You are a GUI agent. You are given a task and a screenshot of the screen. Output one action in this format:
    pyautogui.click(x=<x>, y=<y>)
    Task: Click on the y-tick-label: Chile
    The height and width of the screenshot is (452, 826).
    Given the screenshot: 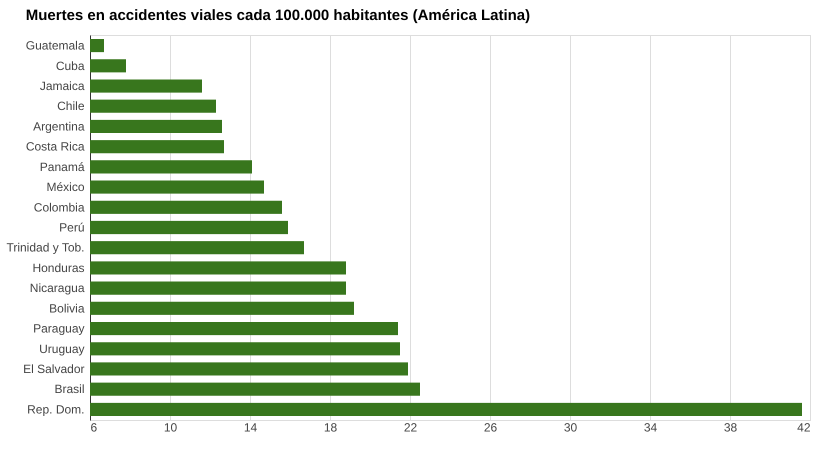 What is the action you would take?
    pyautogui.click(x=71, y=106)
    